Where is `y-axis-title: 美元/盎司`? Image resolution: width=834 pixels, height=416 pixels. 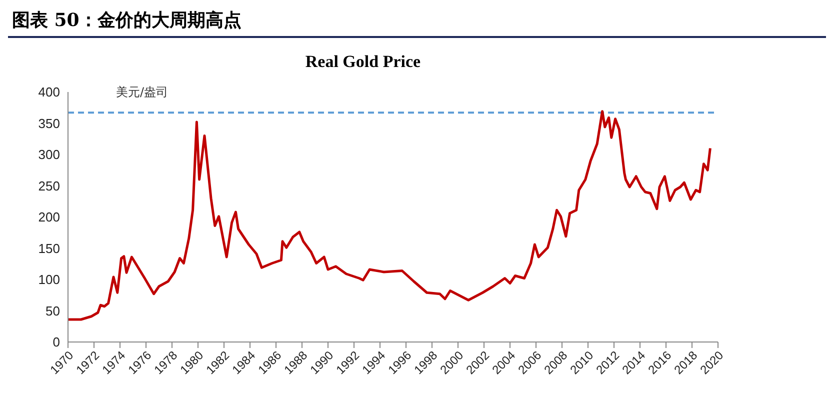
y-axis-title: 美元/盎司 is located at coordinates (142, 92).